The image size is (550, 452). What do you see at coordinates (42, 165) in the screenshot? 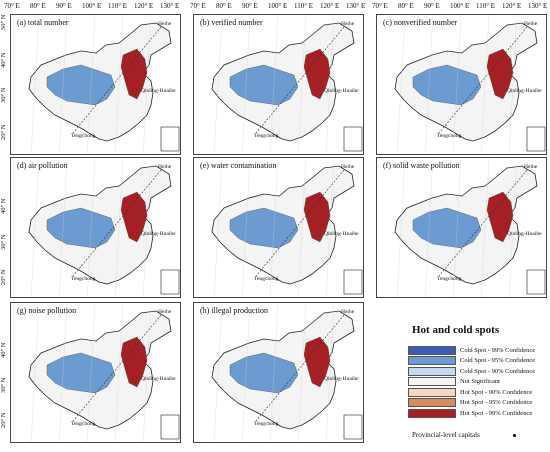
I see `panel-title: (d) air pollution` at bounding box center [42, 165].